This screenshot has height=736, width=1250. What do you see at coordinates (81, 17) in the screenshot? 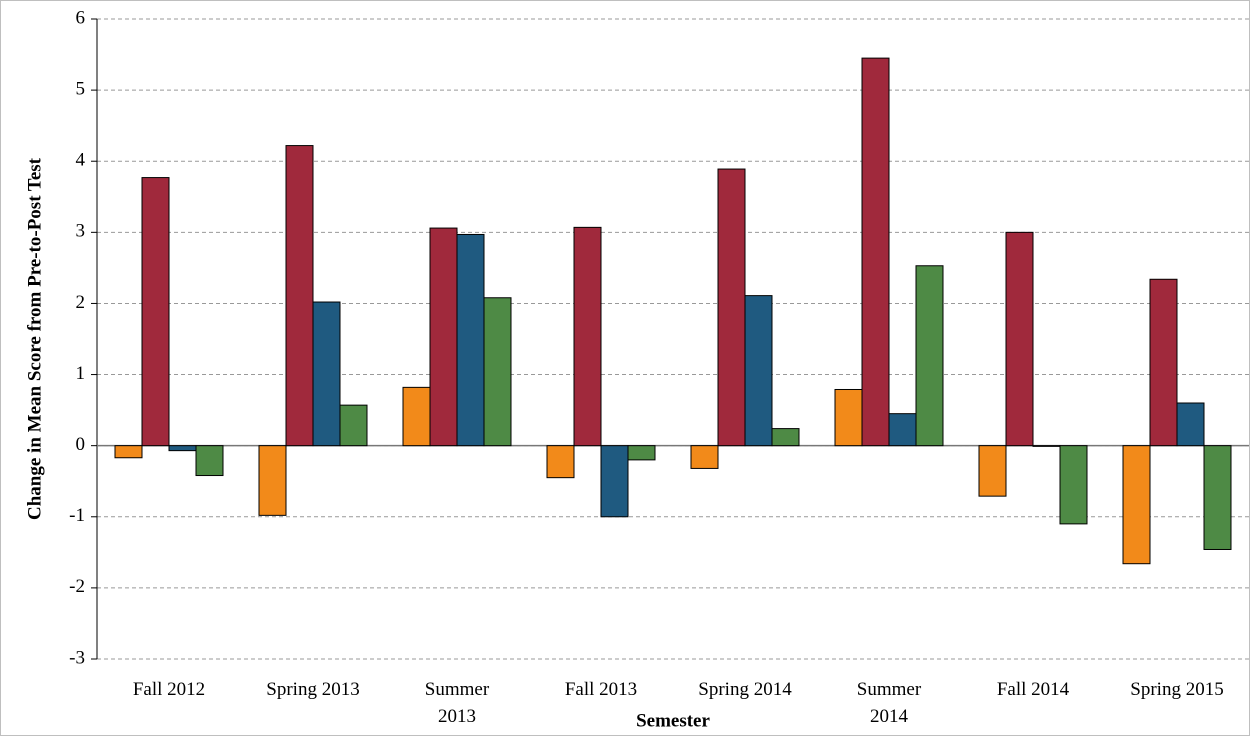
I see `y-tick-label: 6` at bounding box center [81, 17].